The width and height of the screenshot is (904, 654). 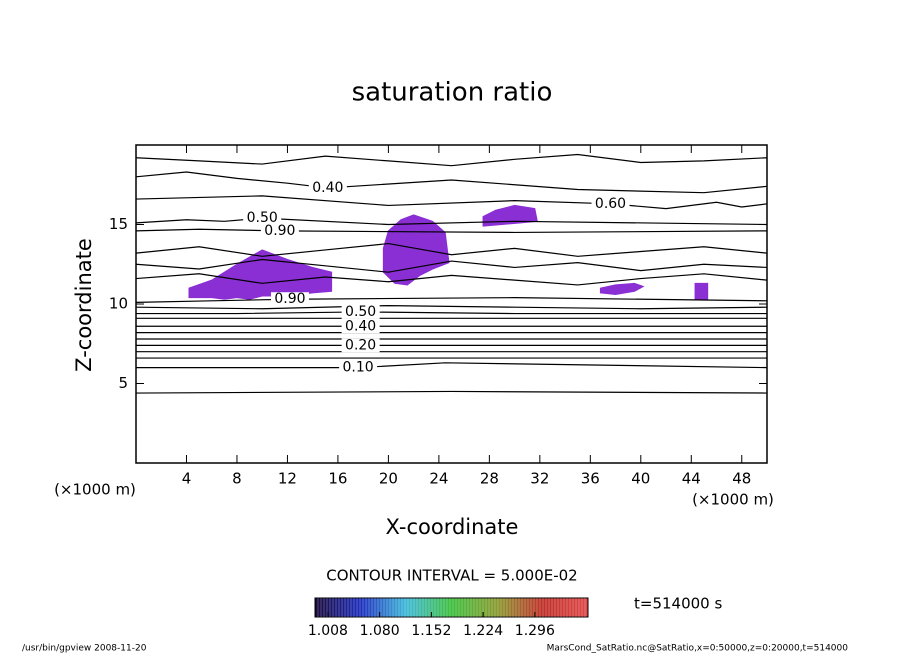 What do you see at coordinates (539, 479) in the screenshot?
I see `x-tick-label: 32` at bounding box center [539, 479].